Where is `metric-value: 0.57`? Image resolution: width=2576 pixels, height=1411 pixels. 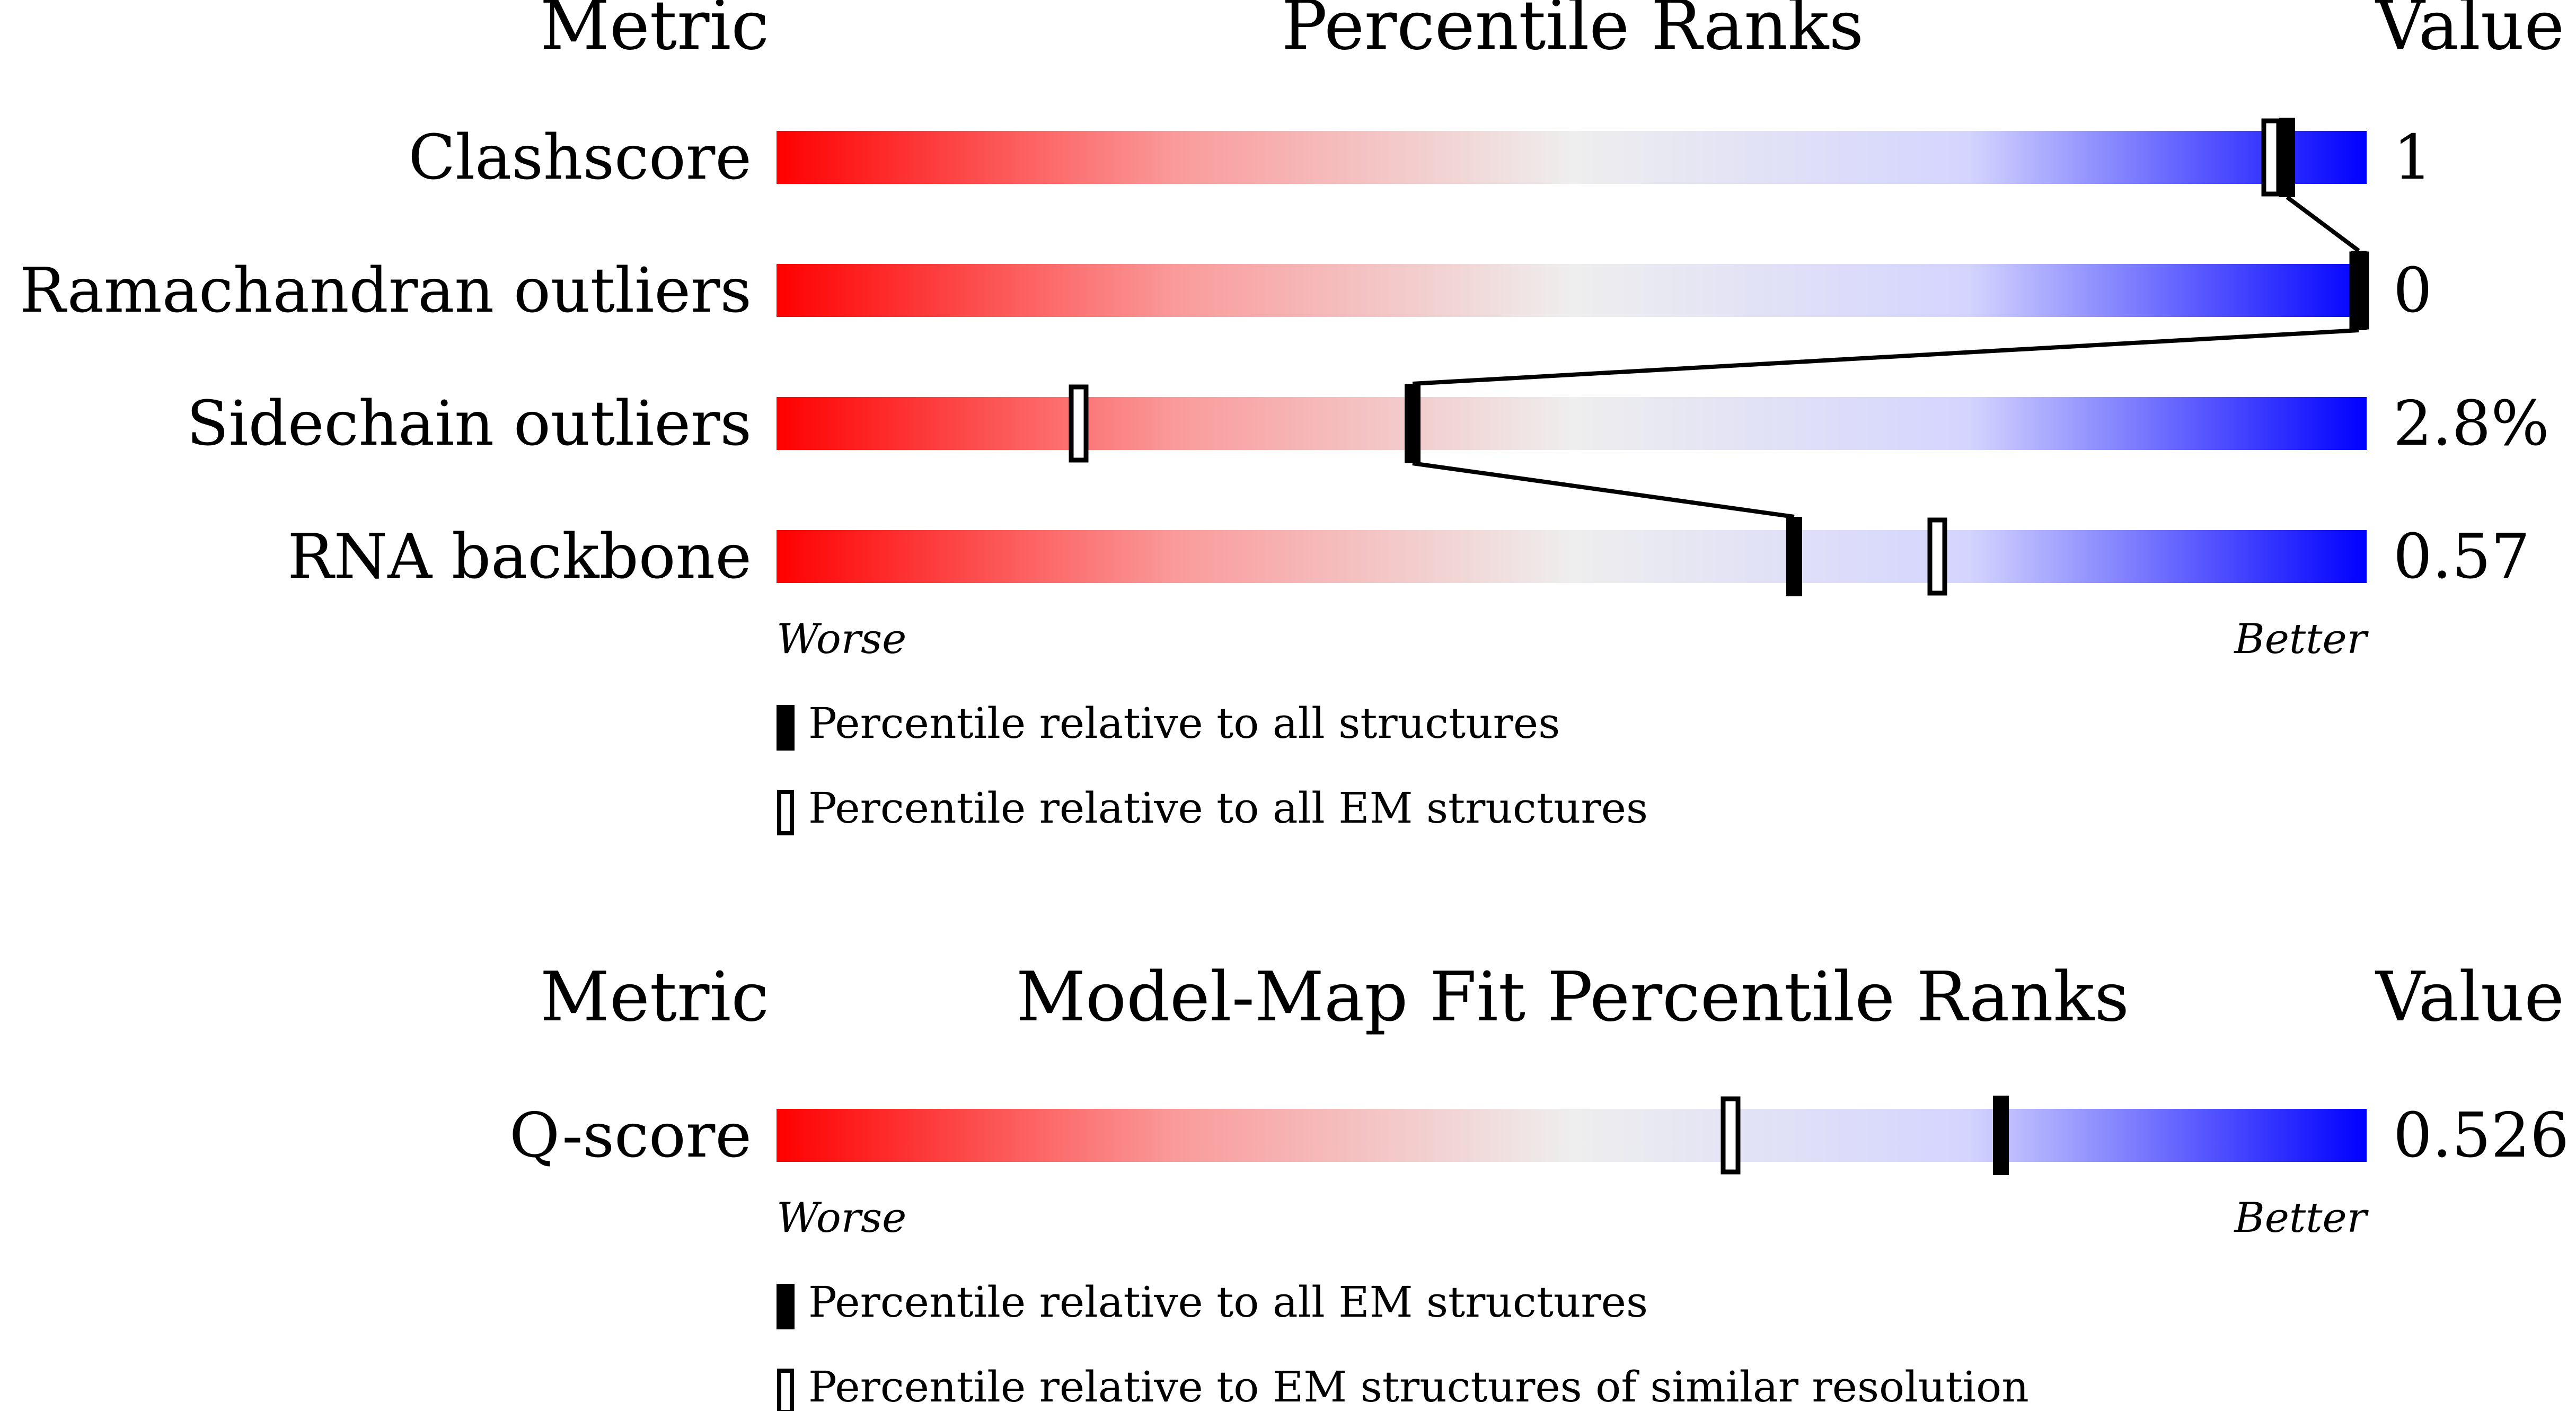
metric-value: 0.57 is located at coordinates (2461, 557).